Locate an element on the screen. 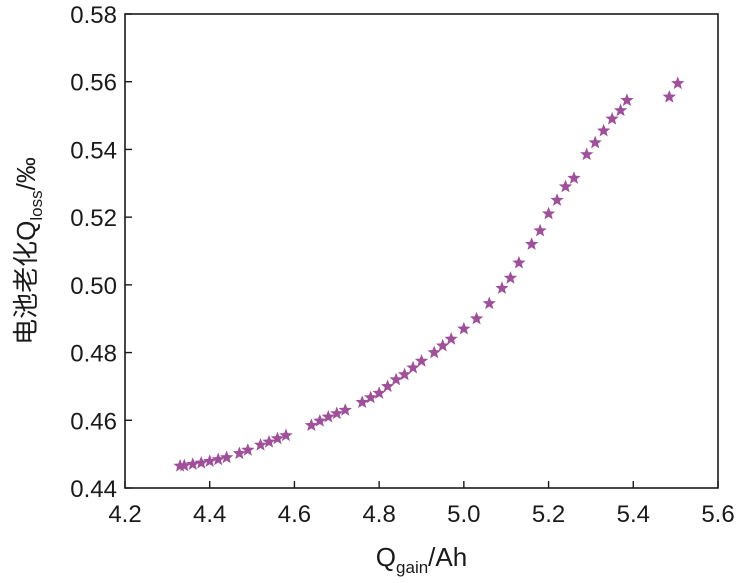 This screenshot has height=583, width=739. x-axis-title-subscript: gain is located at coordinates (412, 567).